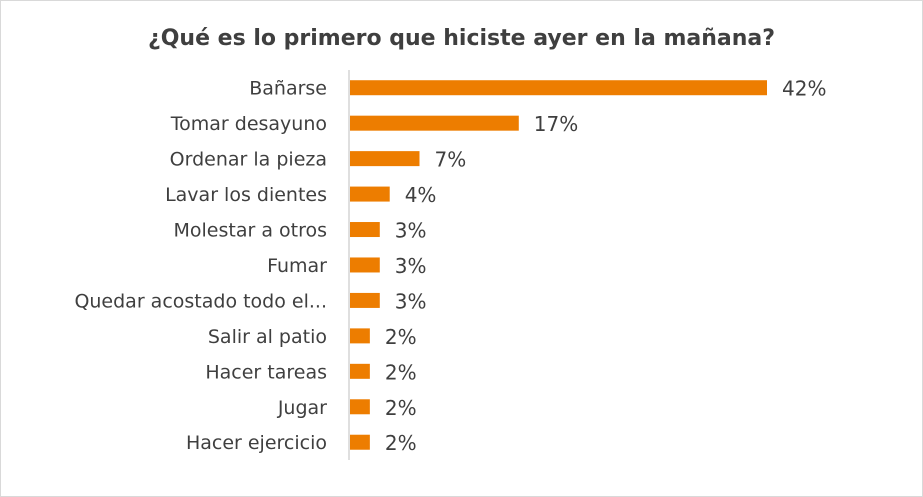  Describe the element at coordinates (297, 266) in the screenshot. I see `category-label: Fumar` at that location.